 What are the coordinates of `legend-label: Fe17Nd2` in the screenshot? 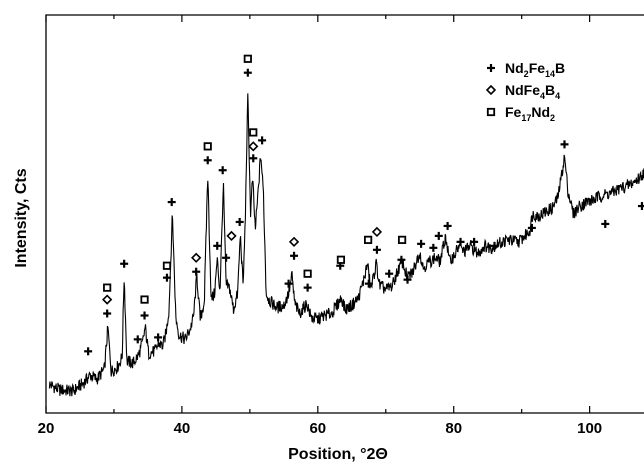 It's located at (530, 113).